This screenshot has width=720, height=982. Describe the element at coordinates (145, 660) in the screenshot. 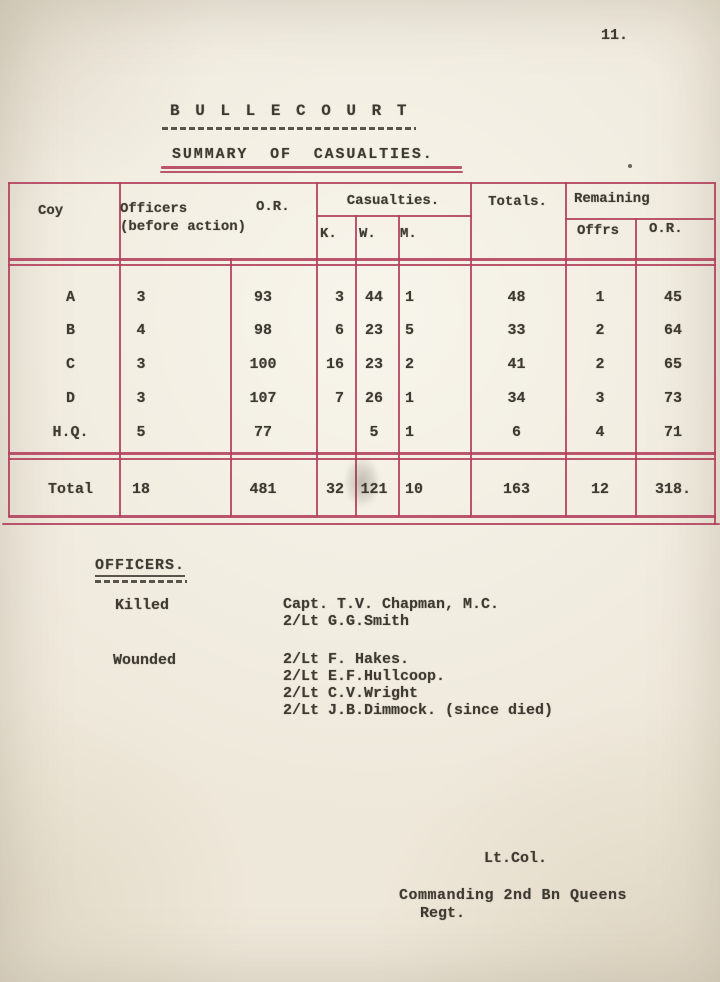

I see `wounded-label: Wounded` at that location.